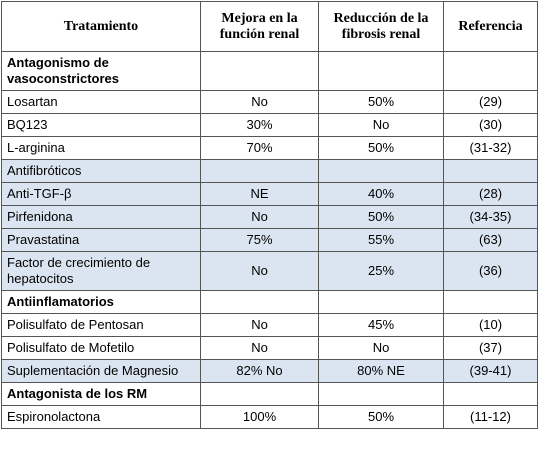  What do you see at coordinates (101, 417) in the screenshot?
I see `treatment-cell: Espironolactona` at bounding box center [101, 417].